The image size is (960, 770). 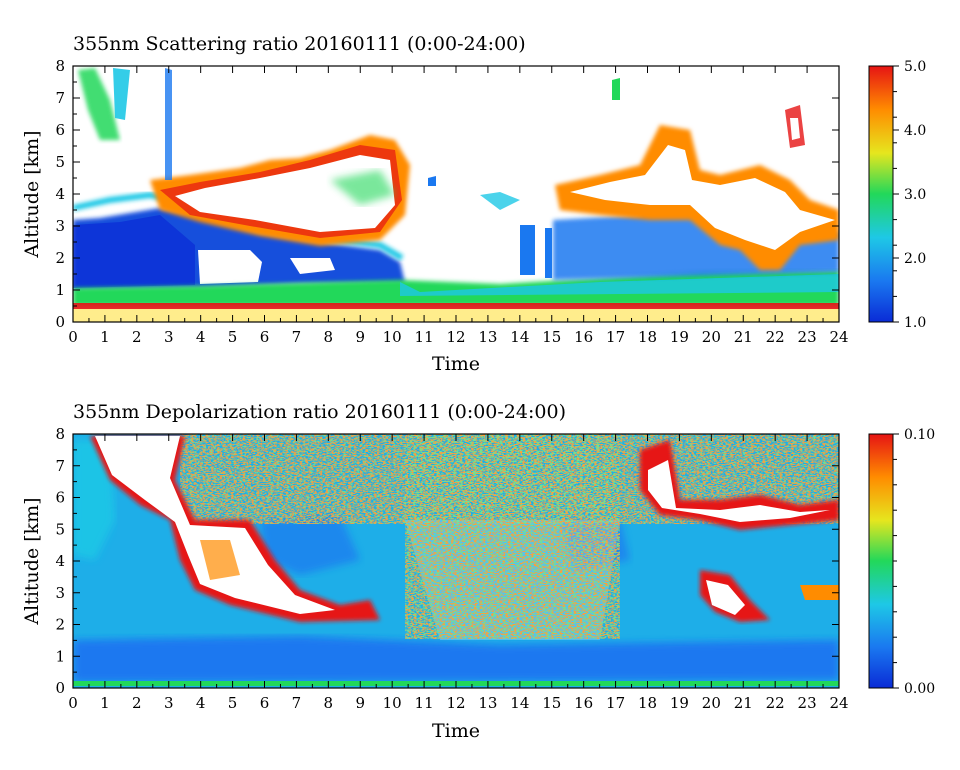 What do you see at coordinates (901, 562) in the screenshot?
I see `colorbar: 0.00 0.10` at bounding box center [901, 562].